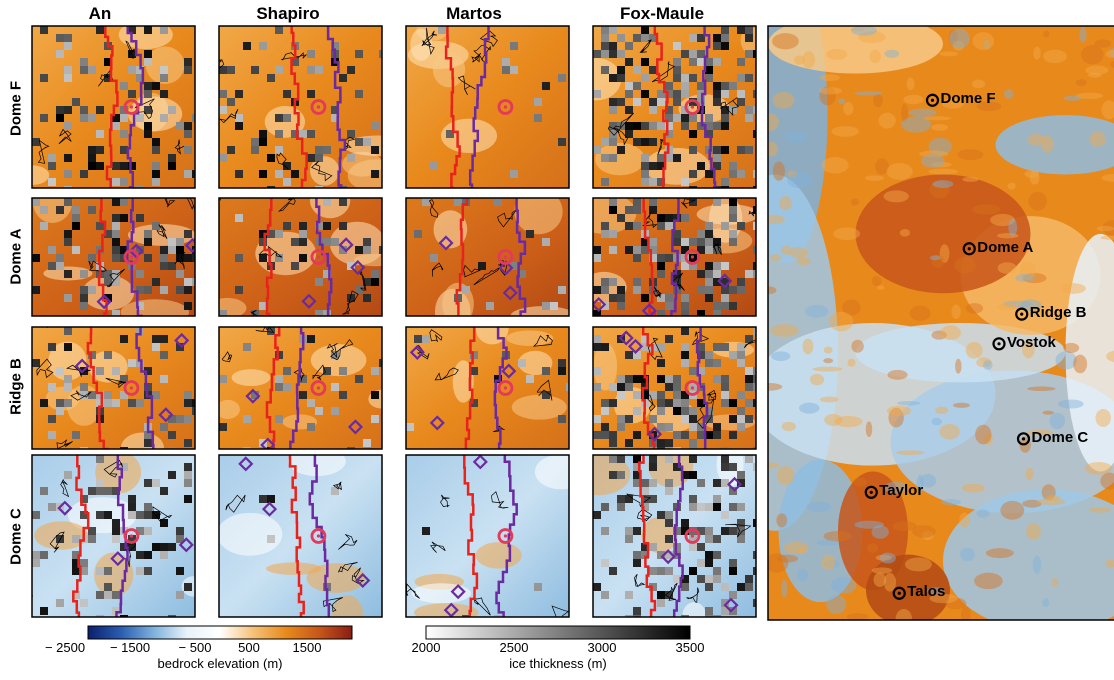 The image size is (1114, 680). What do you see at coordinates (220, 632) in the screenshot?
I see `elevation-colorbar` at bounding box center [220, 632].